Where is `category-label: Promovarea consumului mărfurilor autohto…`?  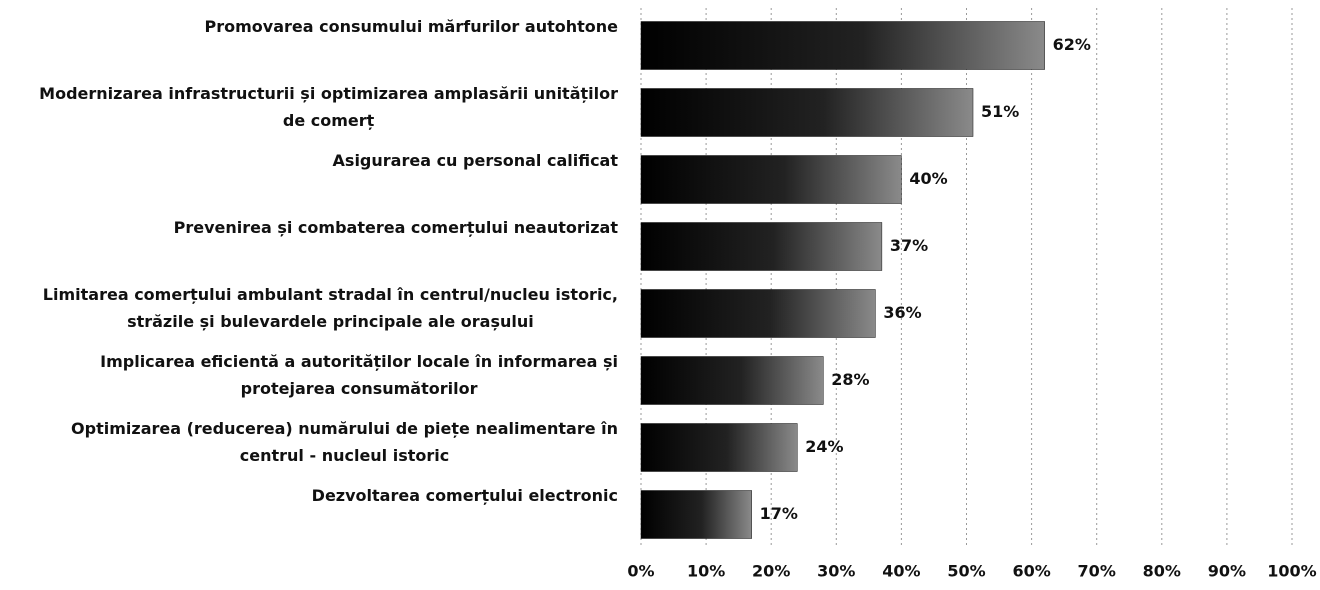 category-label: Promovarea consumului mărfurilor autohto… is located at coordinates (411, 26).